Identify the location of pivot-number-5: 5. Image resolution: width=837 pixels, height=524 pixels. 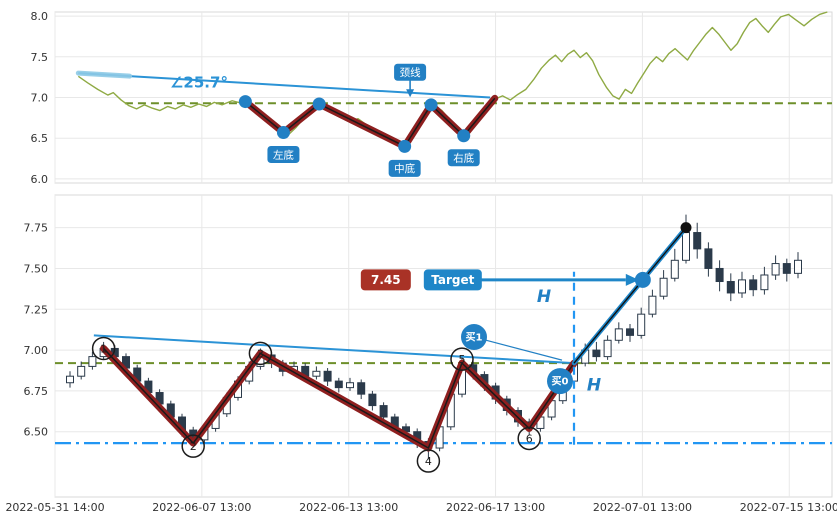
(462, 359).